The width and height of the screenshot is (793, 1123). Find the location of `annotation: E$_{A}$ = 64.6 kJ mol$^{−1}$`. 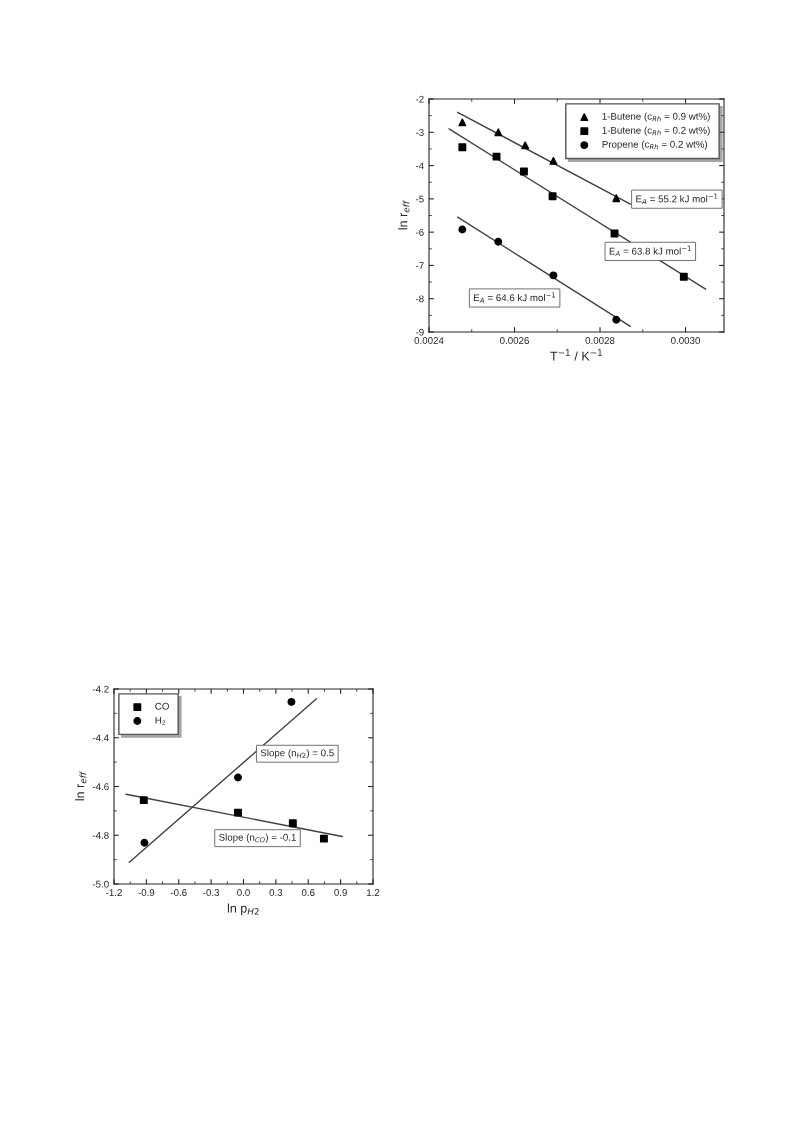

annotation: E$_{A}$ = 64.6 kJ mol$^{−1}$ is located at coordinates (515, 297).